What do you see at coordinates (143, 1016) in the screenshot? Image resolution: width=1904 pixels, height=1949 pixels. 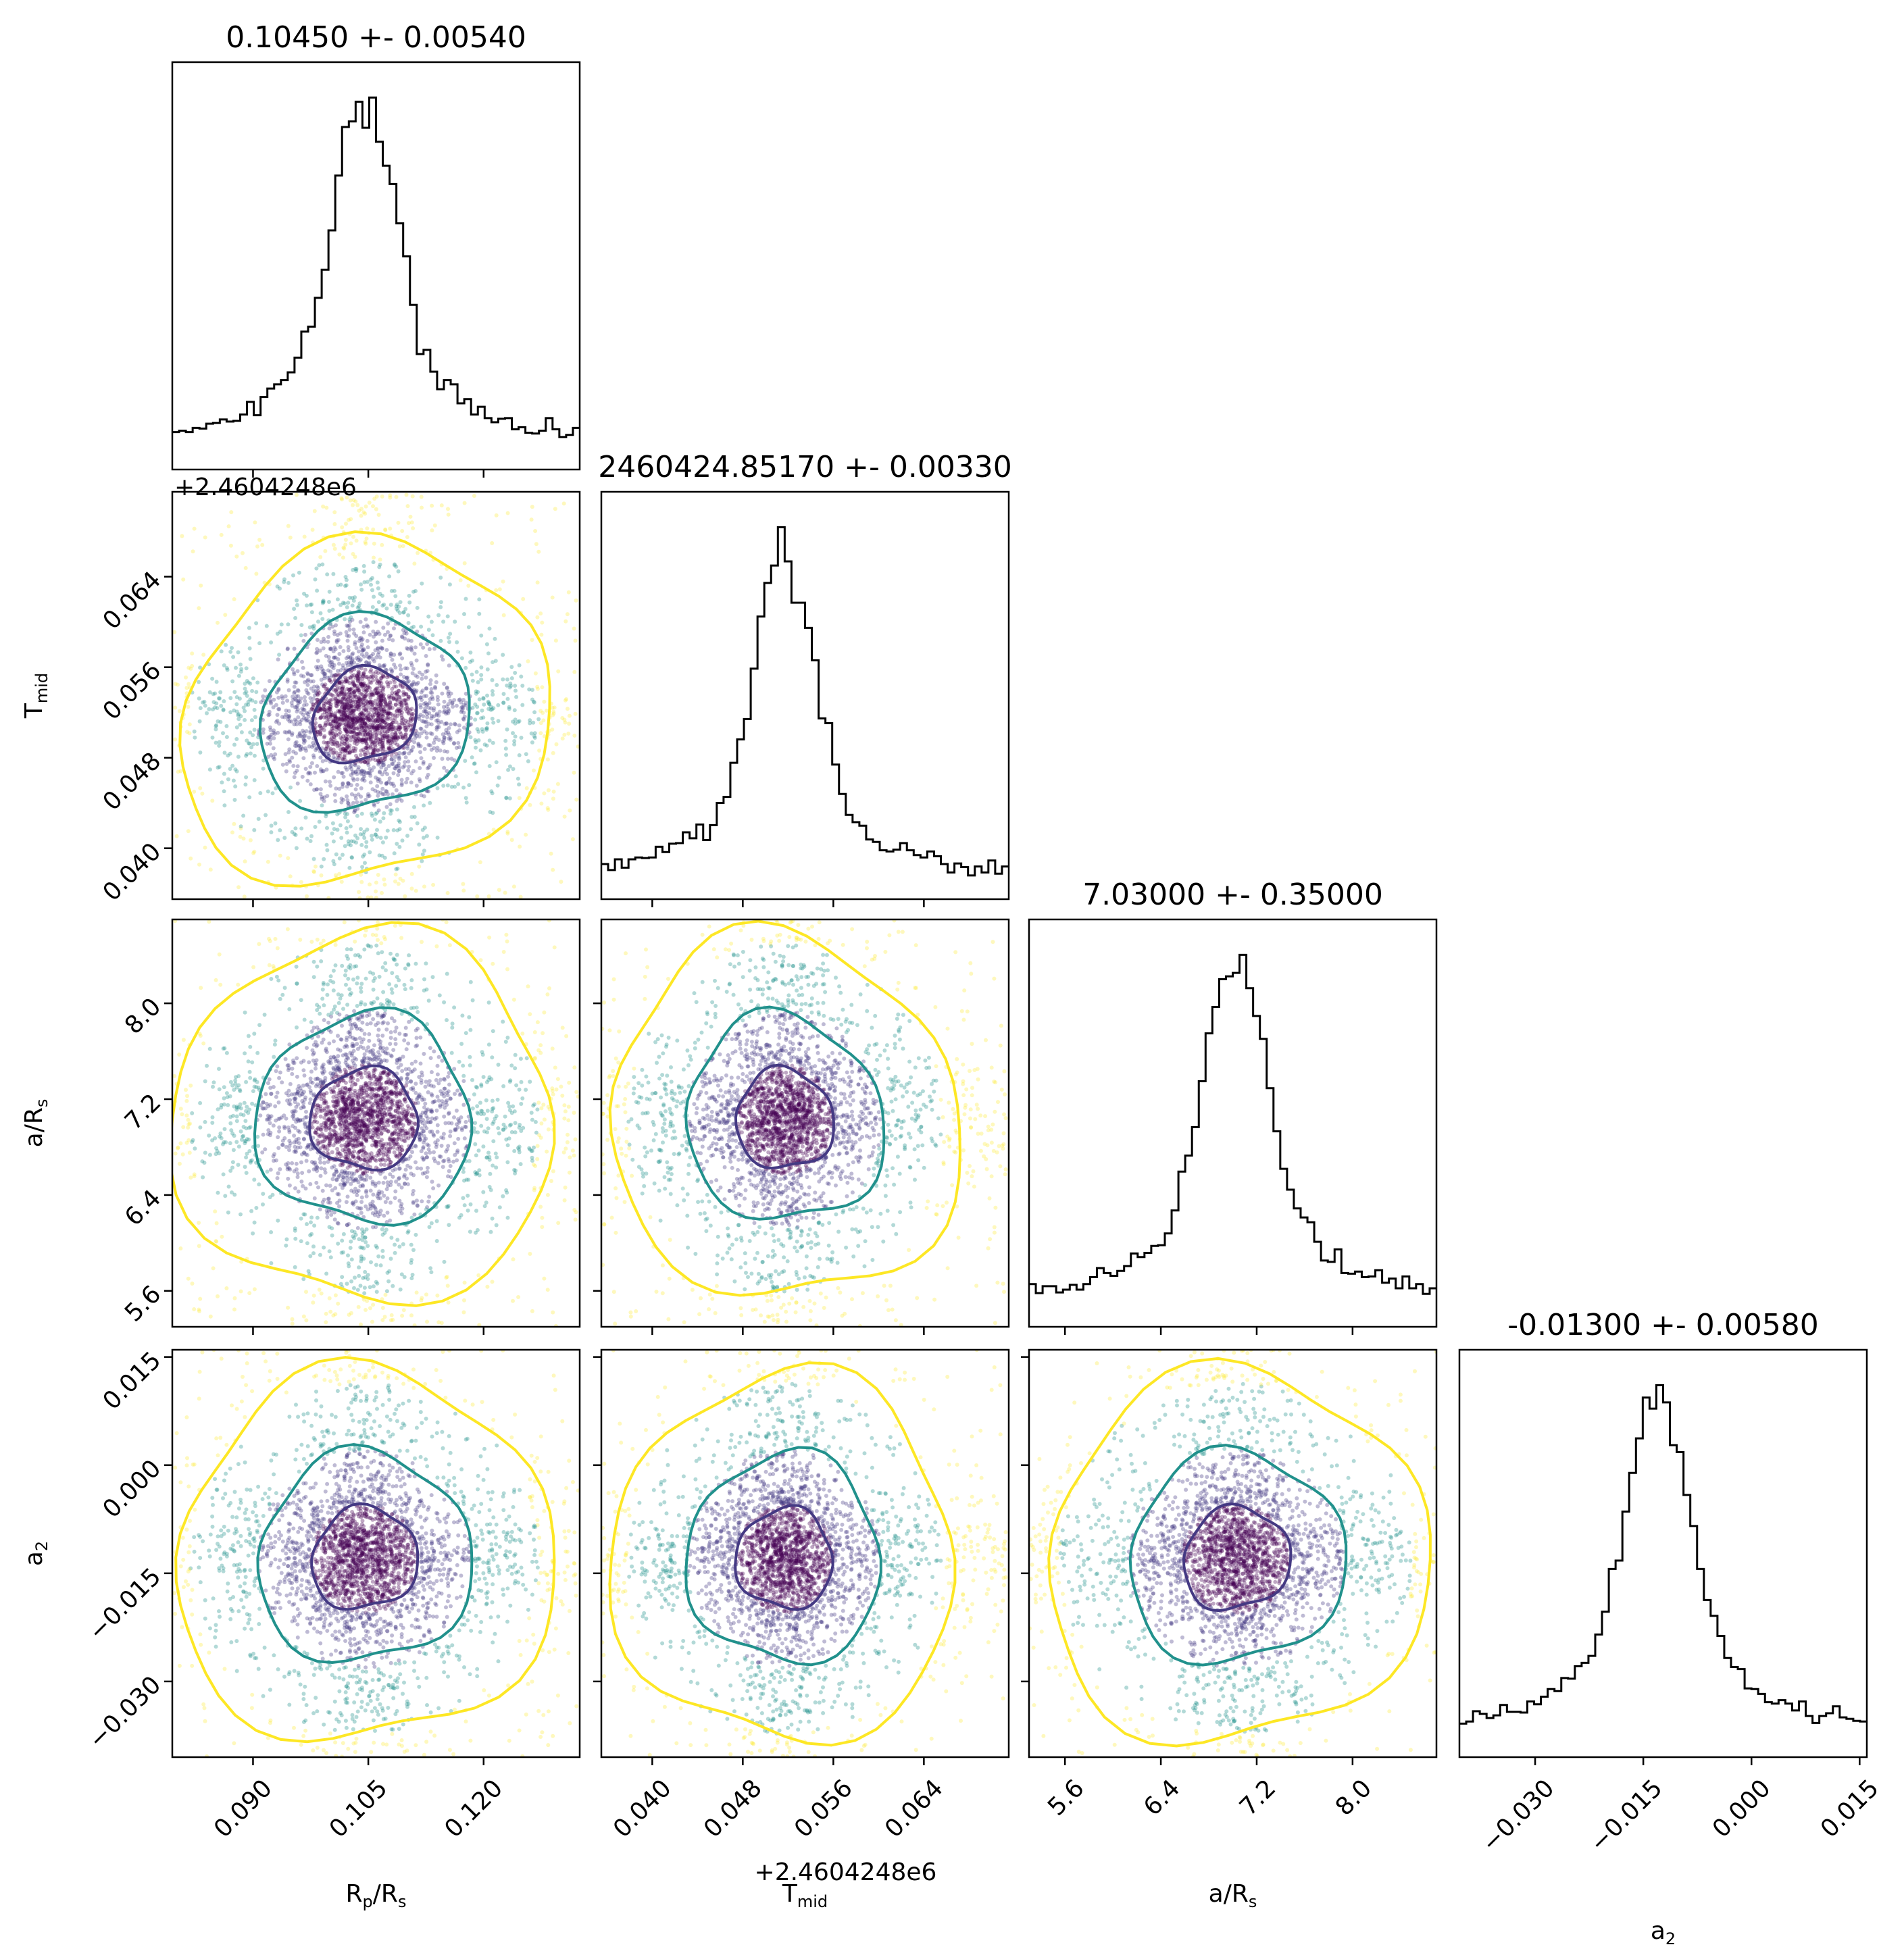 I see `ytick-label: 8.0` at bounding box center [143, 1016].